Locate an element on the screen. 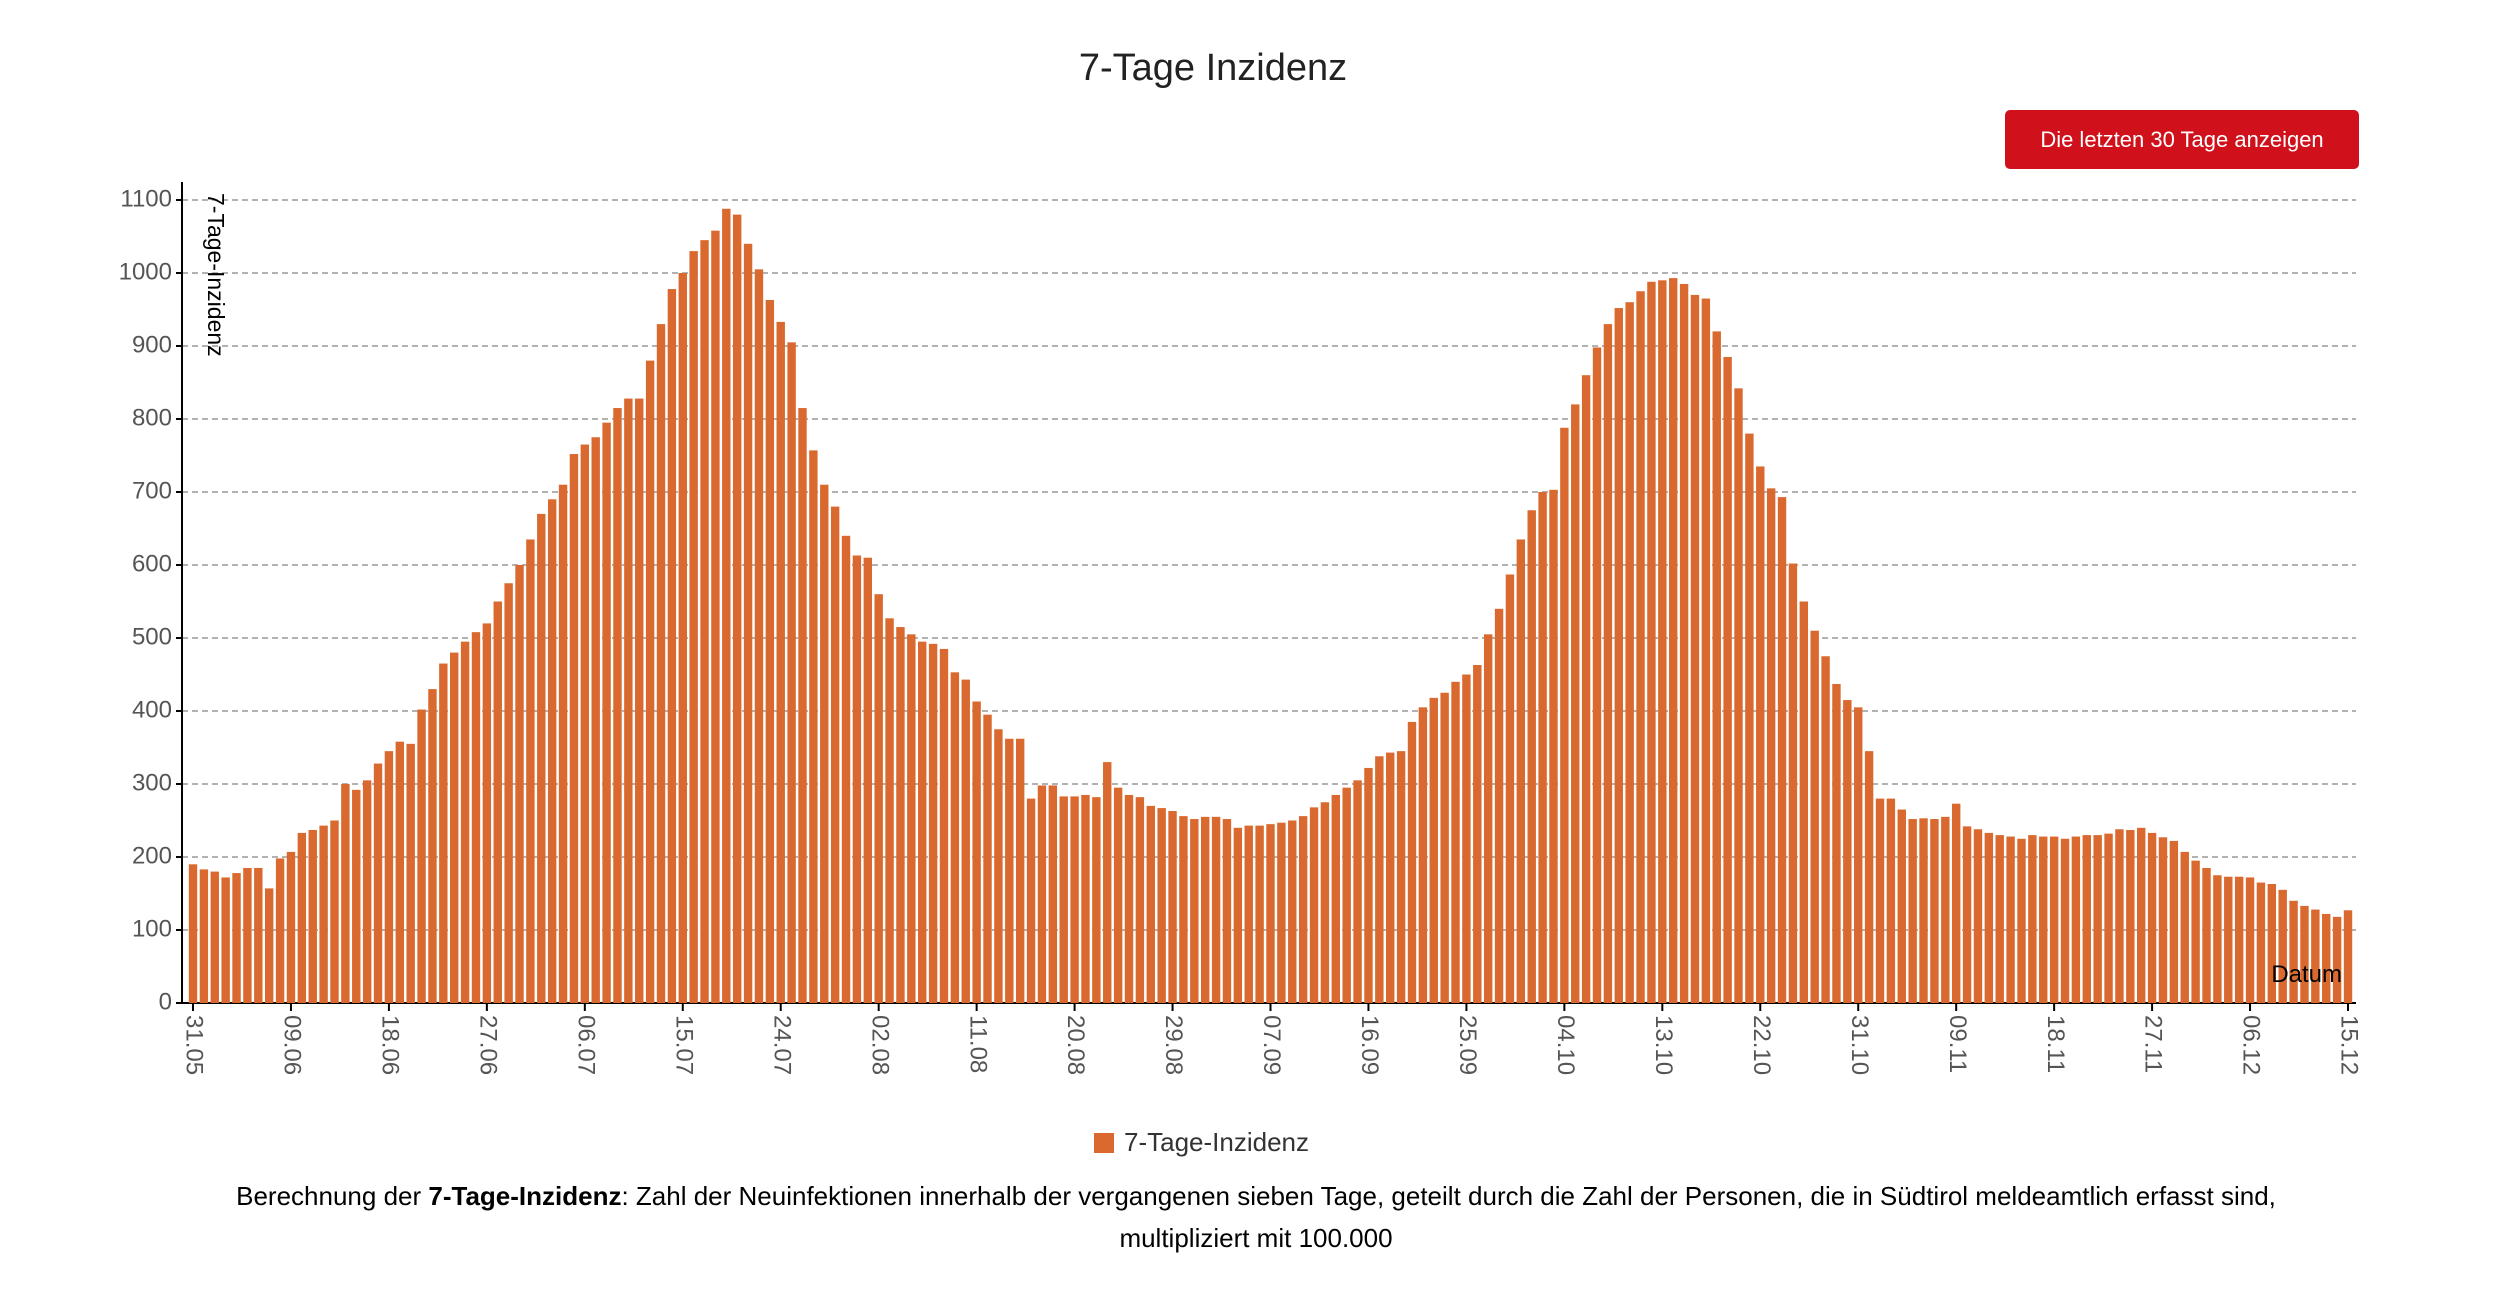 The image size is (2512, 1316). last-30-days-button: Die letzten 30 Tage anzeigen is located at coordinates (2182, 139).